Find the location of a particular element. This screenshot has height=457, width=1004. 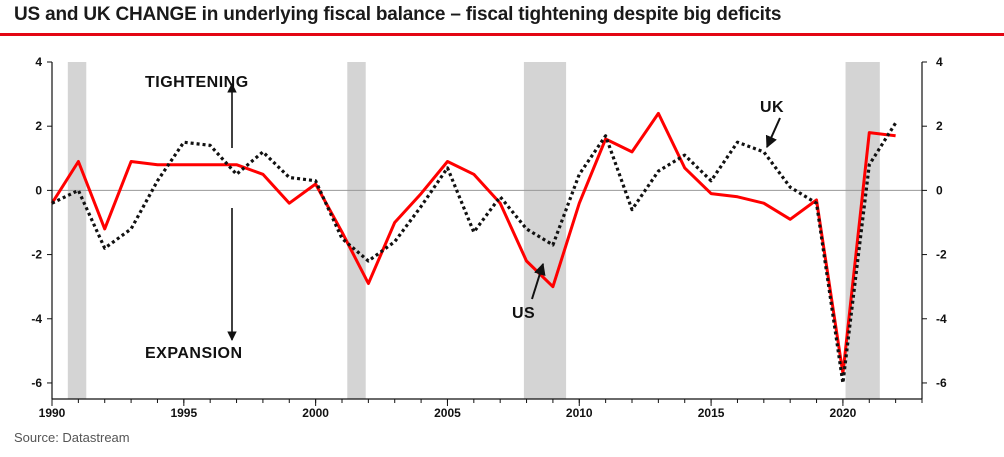

x-tick-label-1: 1995 is located at coordinates (183, 413).